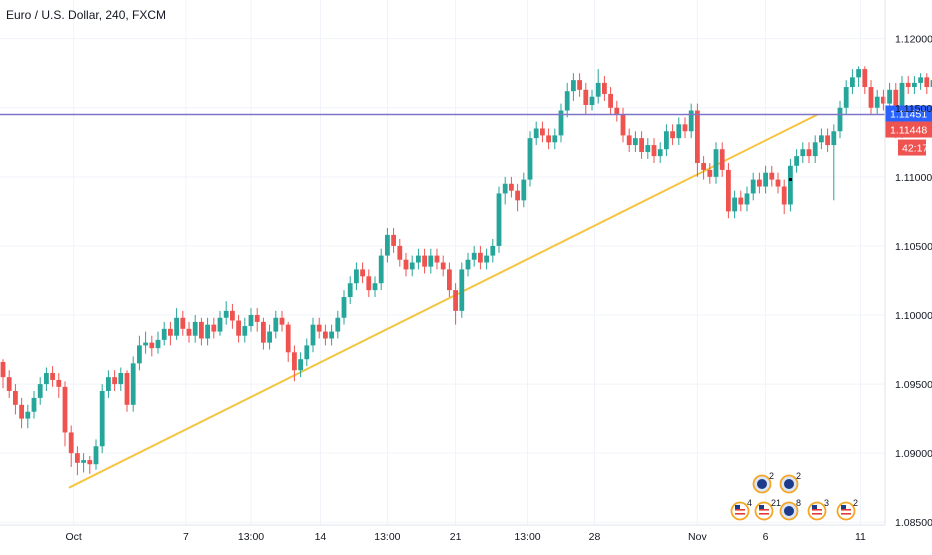 The image size is (932, 555). I want to click on price-tick-label: 1.09000, so click(913, 454).